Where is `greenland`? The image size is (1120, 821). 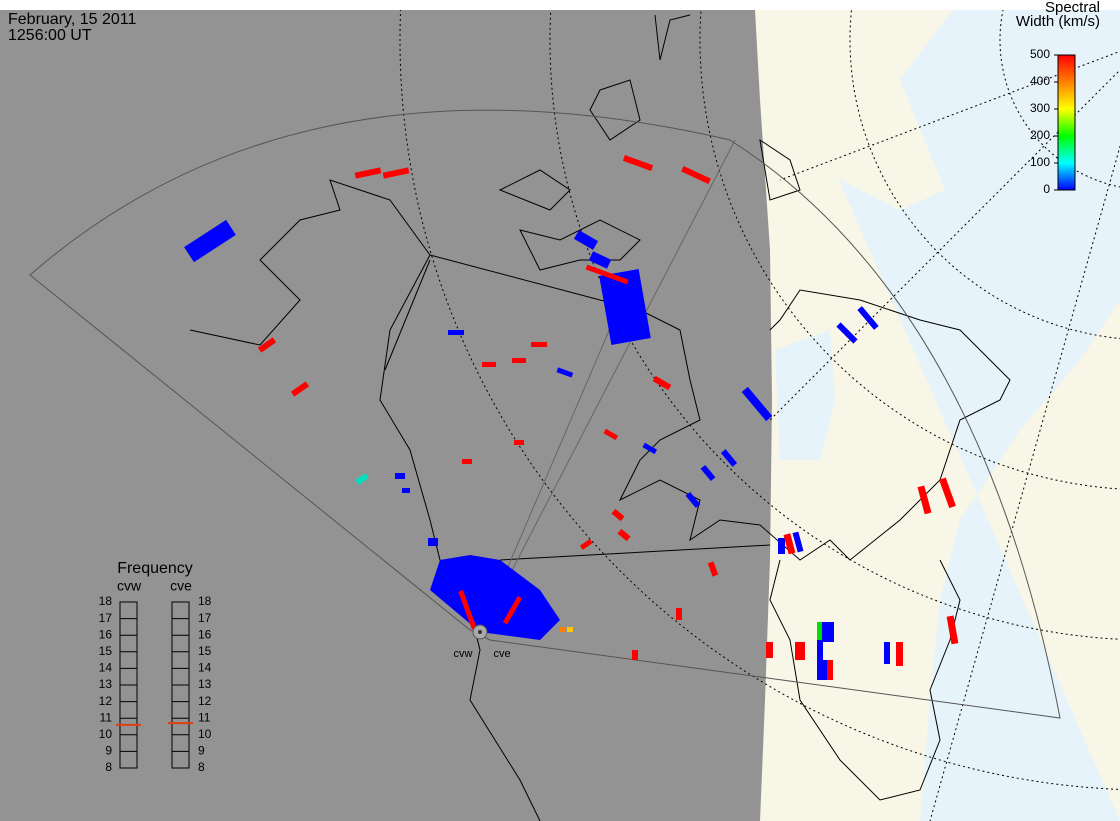
greenland is located at coordinates (860, 105).